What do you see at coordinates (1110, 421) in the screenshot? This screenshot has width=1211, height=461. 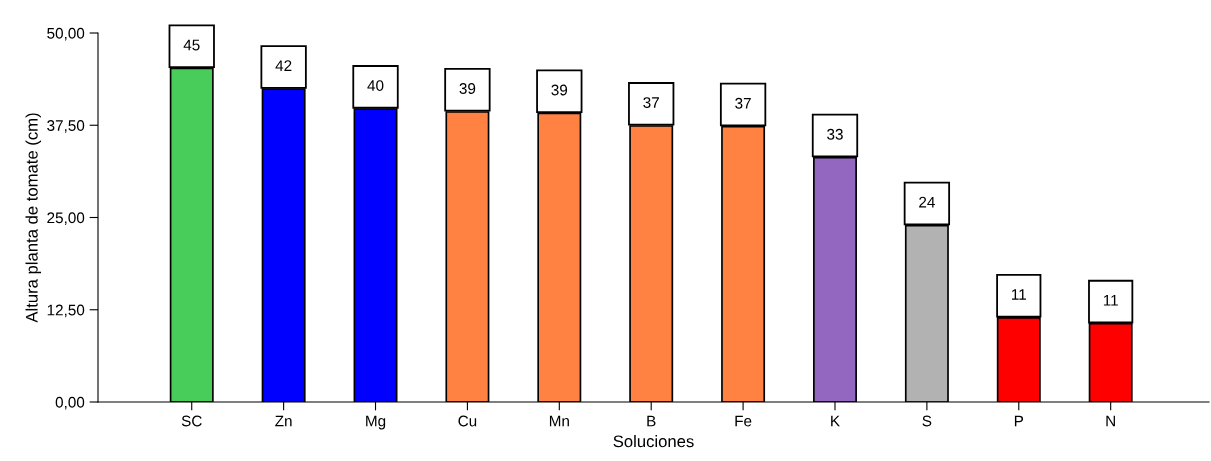 I see `x-tick-label: N` at bounding box center [1110, 421].